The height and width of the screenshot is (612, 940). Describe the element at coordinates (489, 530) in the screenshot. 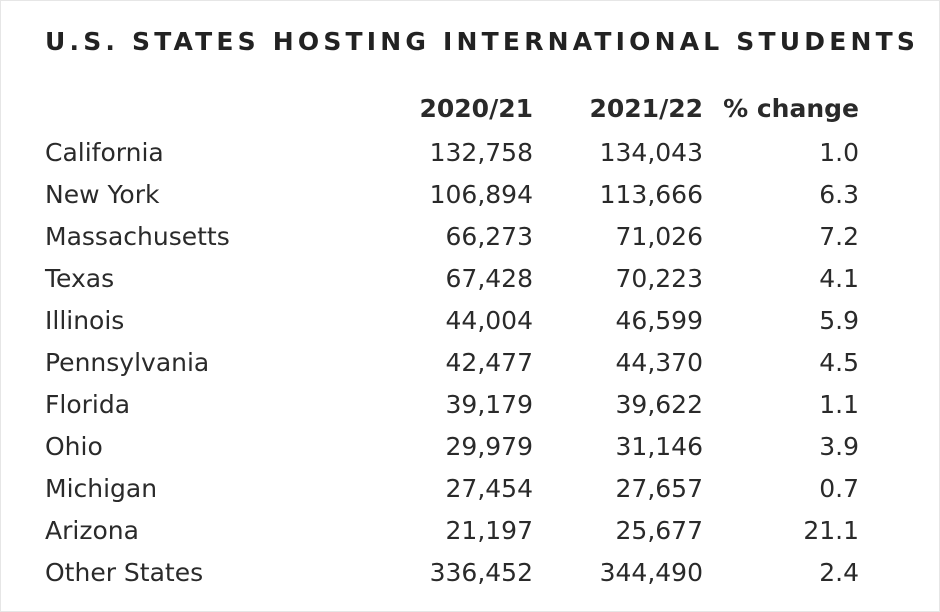

I see `table-cell: 21,197` at that location.